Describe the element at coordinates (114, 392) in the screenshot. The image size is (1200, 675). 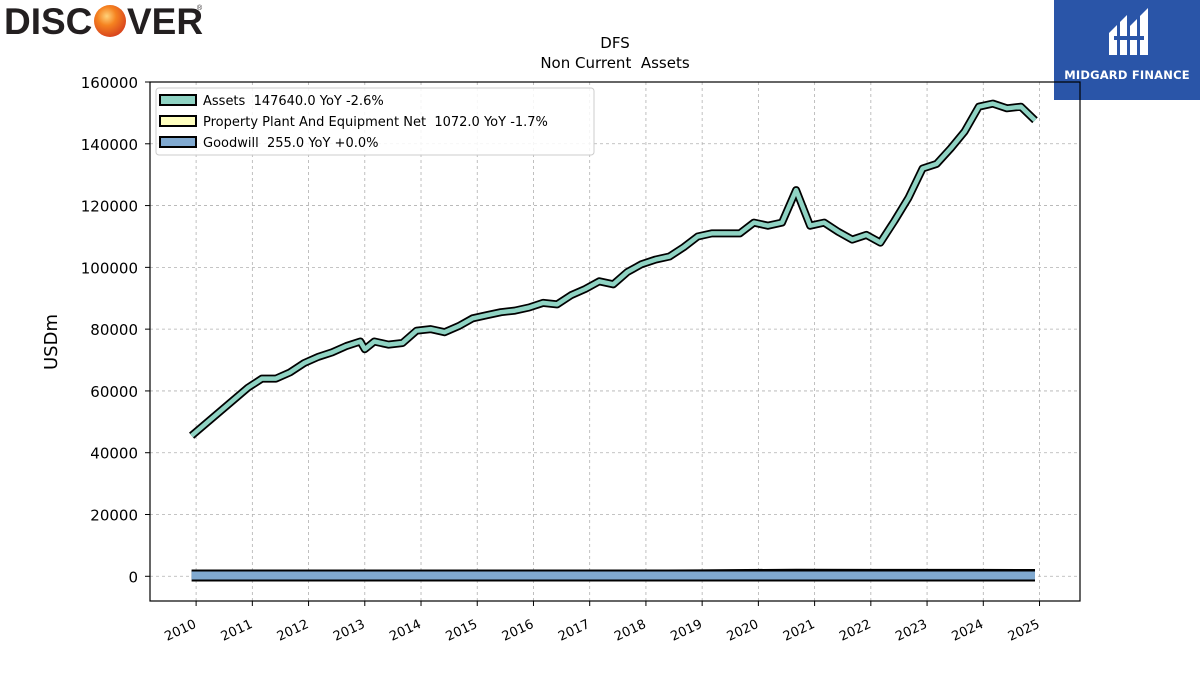
I see `y-tick-label: 60000` at that location.